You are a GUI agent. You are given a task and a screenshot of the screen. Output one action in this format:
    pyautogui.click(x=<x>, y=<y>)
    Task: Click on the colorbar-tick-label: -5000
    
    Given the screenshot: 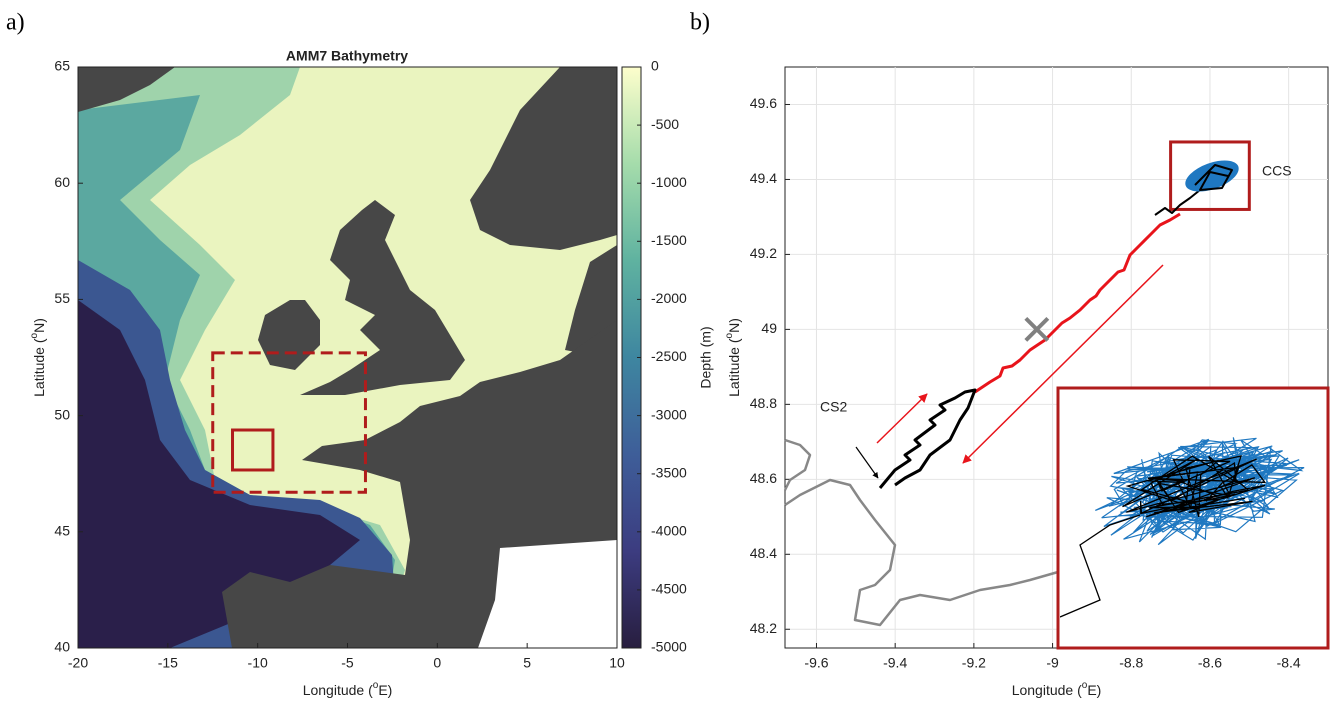 What is the action you would take?
    pyautogui.click(x=669, y=647)
    